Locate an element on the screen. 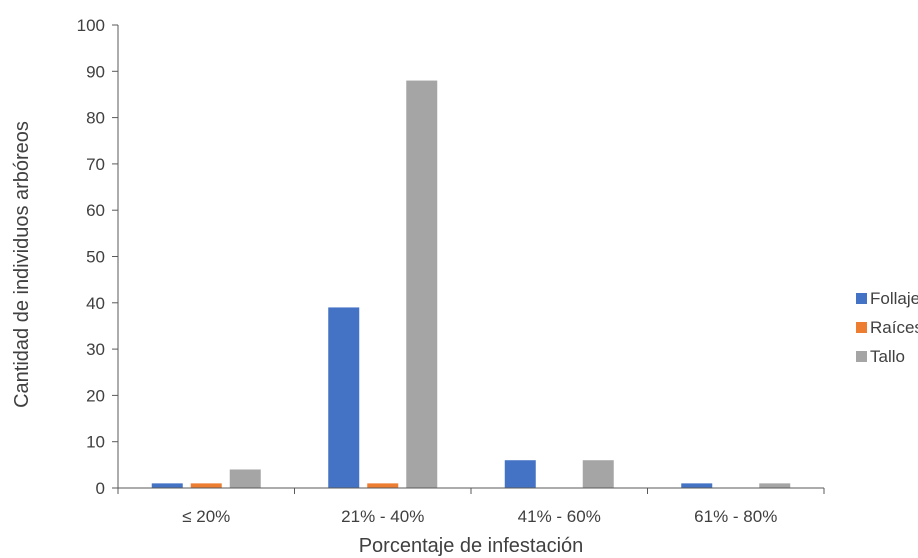 This screenshot has width=918, height=558. y-axis-title: Cantidad de individuos arbóreos is located at coordinates (22, 264).